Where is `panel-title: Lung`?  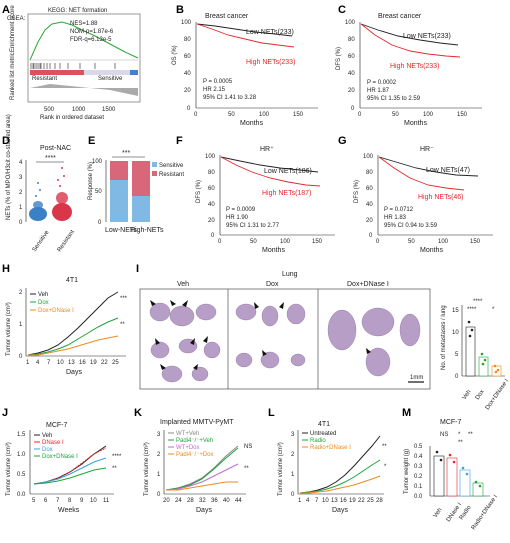
panel-title: Lung is located at coordinates (290, 274).